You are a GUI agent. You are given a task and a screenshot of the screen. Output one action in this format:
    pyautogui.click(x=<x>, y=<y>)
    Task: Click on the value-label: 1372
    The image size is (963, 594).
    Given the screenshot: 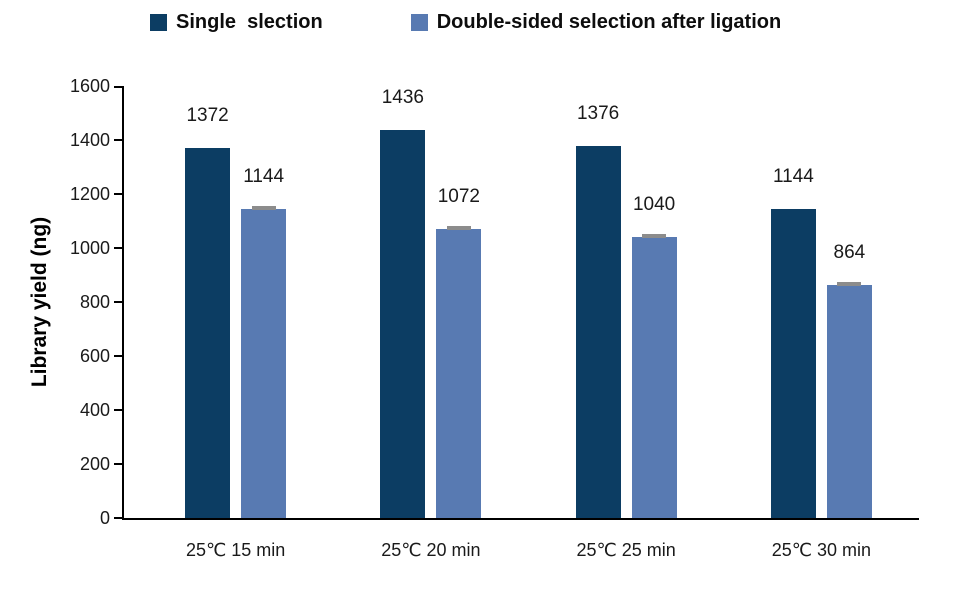 What is the action you would take?
    pyautogui.click(x=207, y=115)
    